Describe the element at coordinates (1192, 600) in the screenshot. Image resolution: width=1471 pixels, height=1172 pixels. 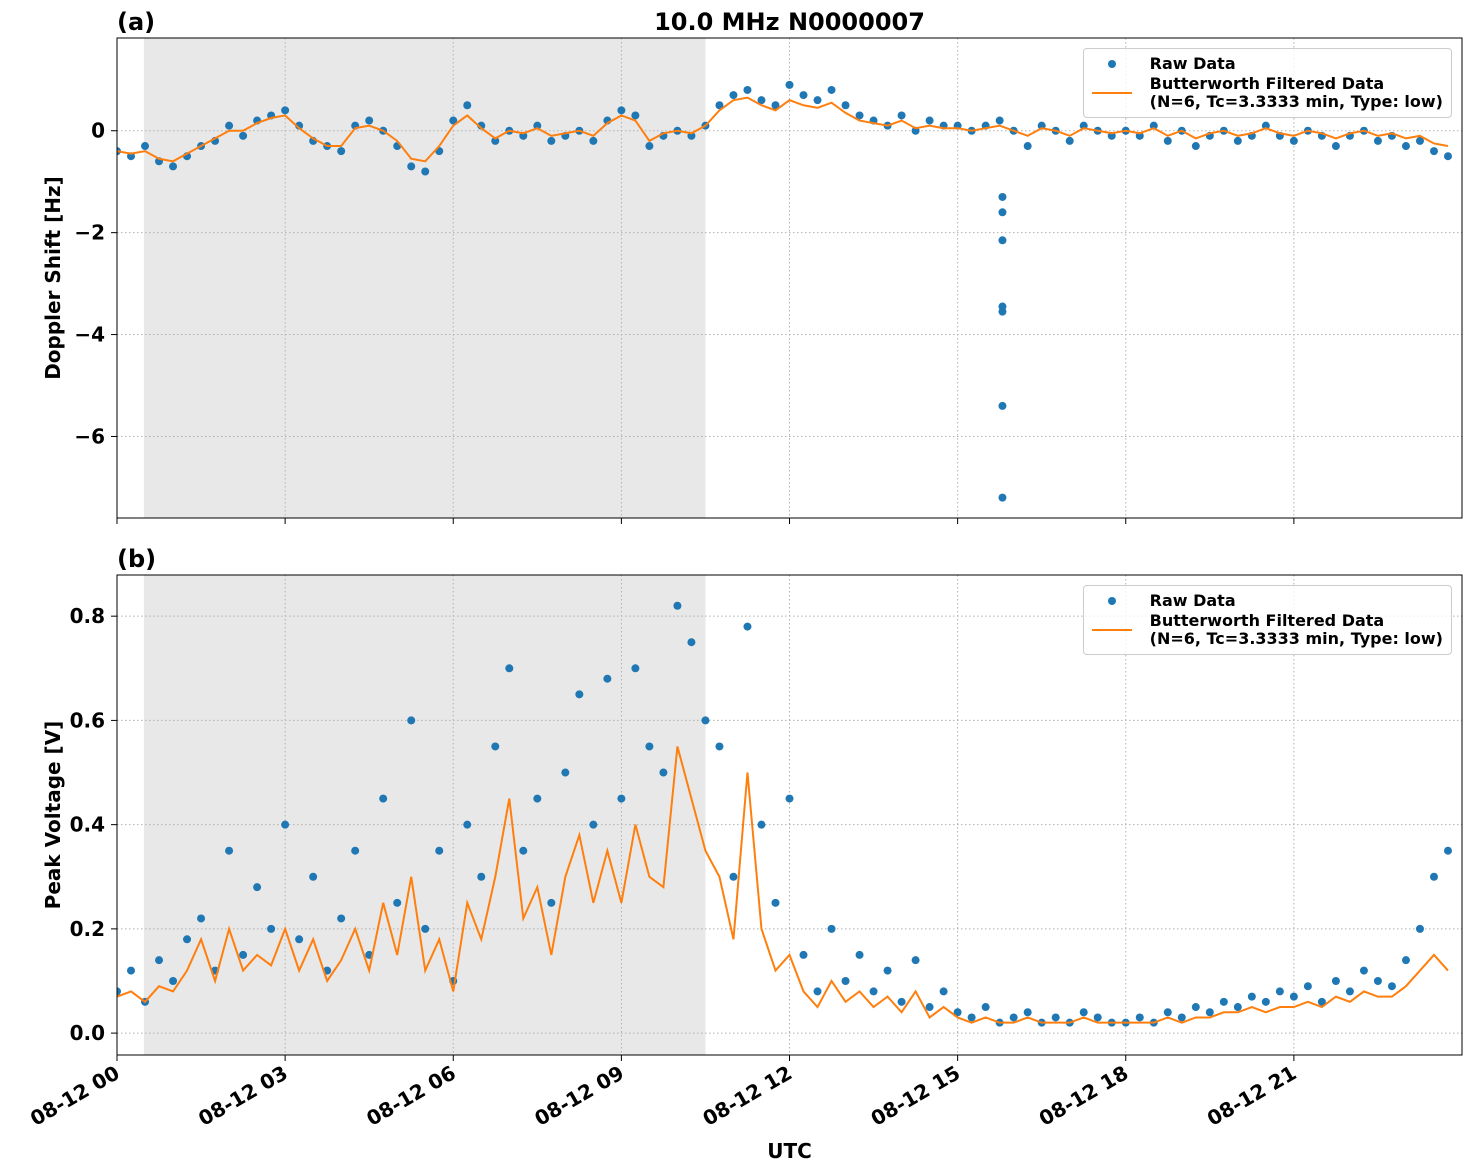
I see `legend-label: Raw Data` at that location.